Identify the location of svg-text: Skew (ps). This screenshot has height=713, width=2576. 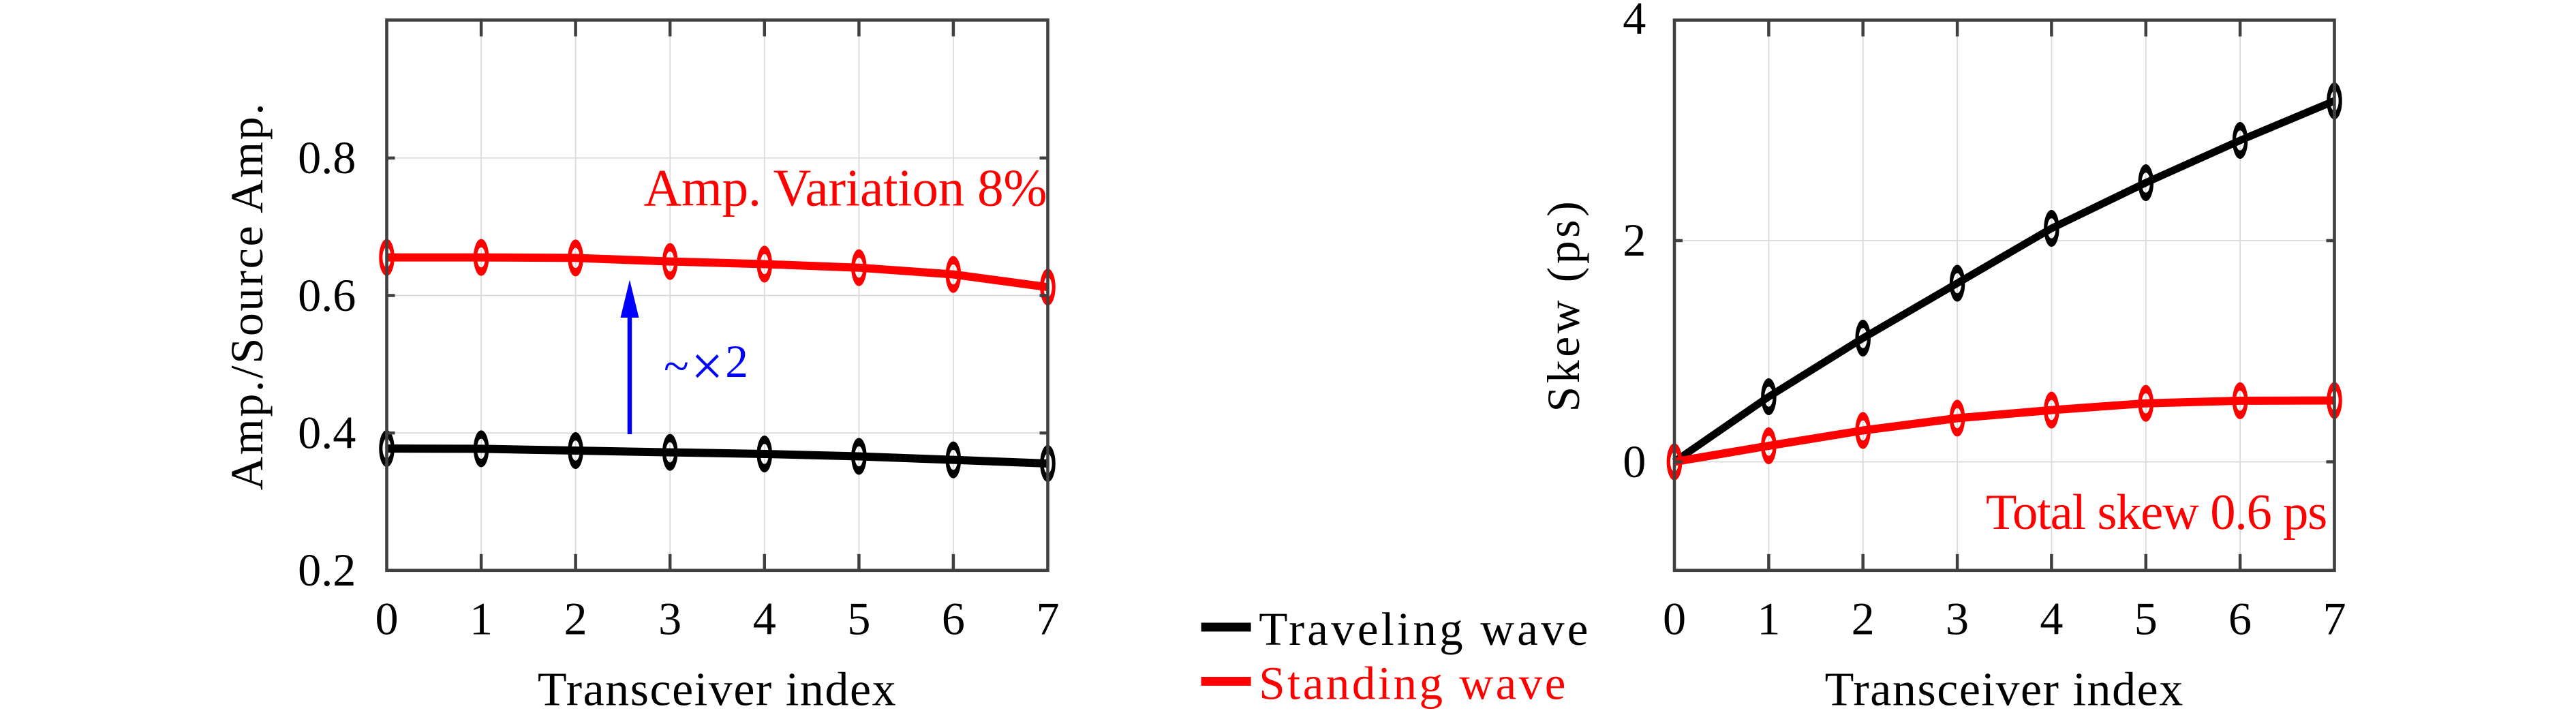
(1563, 305).